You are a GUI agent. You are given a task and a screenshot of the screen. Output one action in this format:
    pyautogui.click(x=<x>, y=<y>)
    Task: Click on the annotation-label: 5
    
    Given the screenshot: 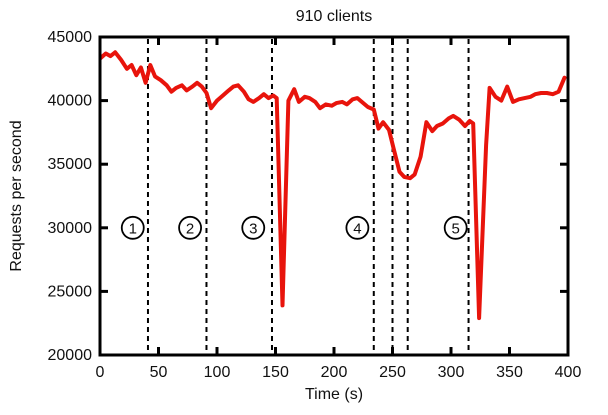 What is the action you would take?
    pyautogui.click(x=456, y=228)
    